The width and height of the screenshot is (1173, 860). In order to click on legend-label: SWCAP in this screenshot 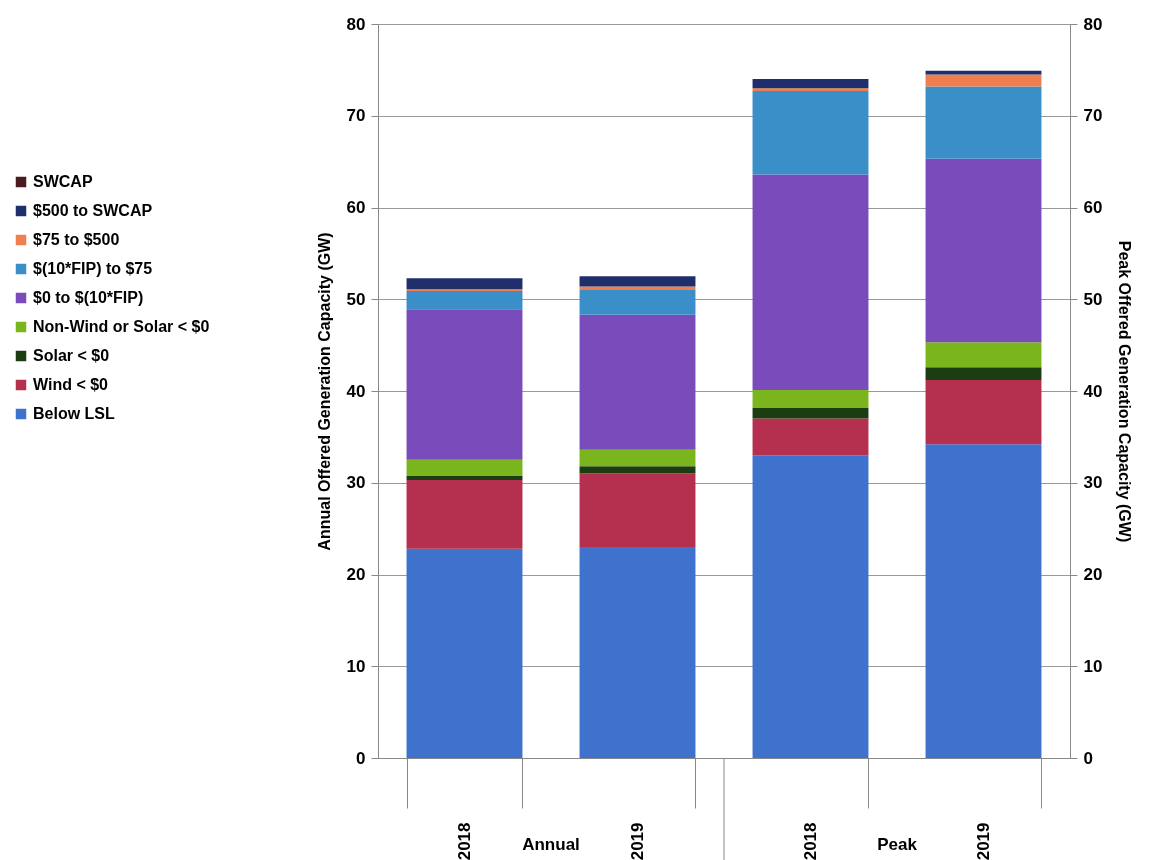, I will do `click(63, 181)`.